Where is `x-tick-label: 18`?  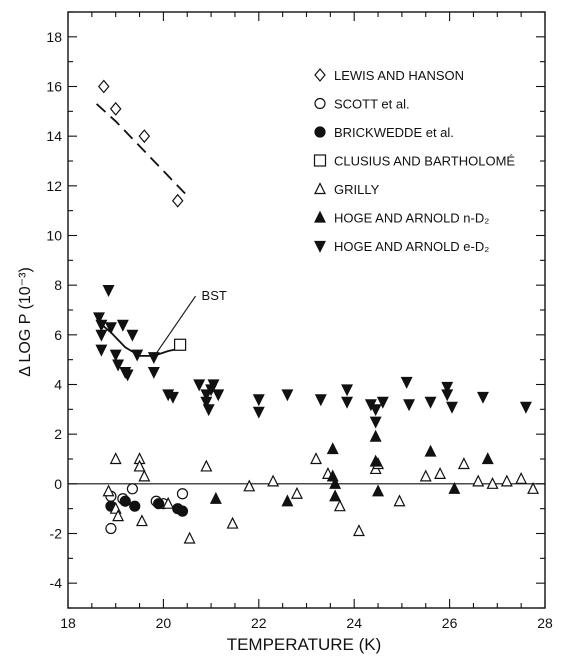 x-tick-label: 18 is located at coordinates (68, 623).